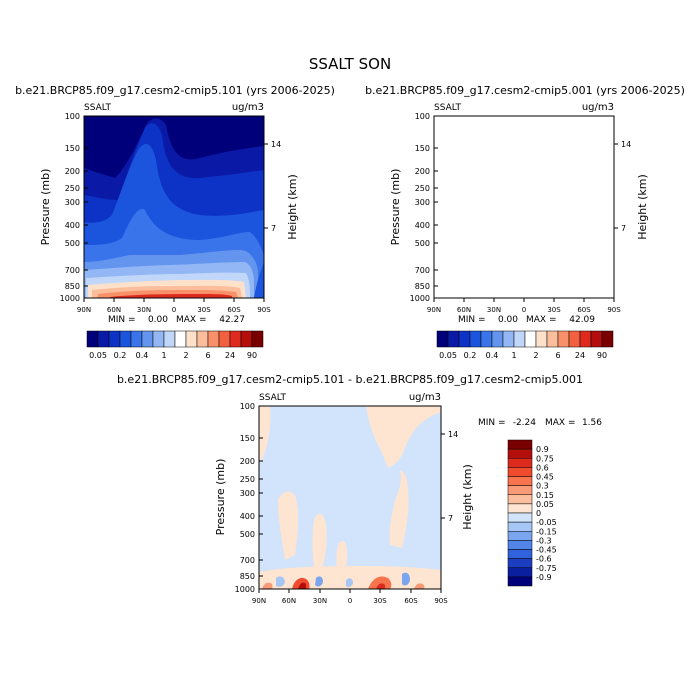 The image size is (700, 700). Describe the element at coordinates (276, 144) in the screenshot. I see `panel-left-height-tick: 14` at that location.